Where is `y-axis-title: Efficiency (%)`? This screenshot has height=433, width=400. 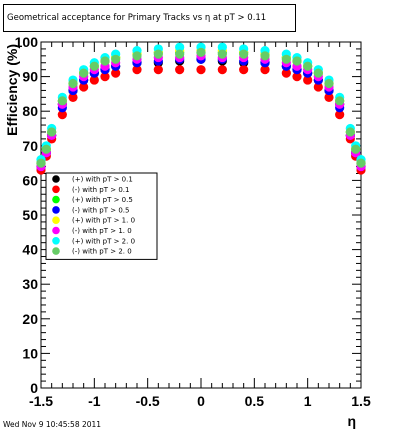 y-axis-title: Efficiency (%) is located at coordinates (12, 90).